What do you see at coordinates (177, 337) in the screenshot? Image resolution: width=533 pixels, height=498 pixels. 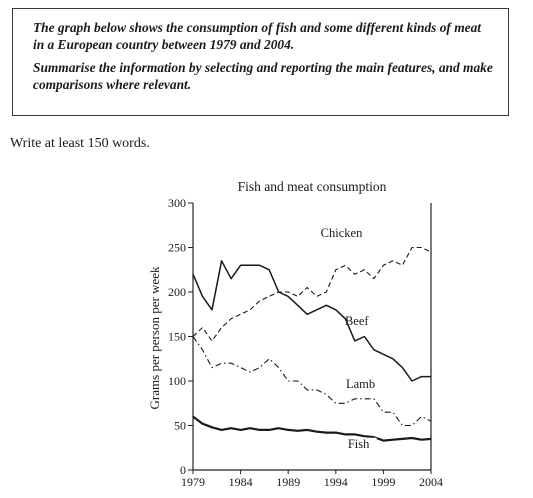 I see `y-tick-label: 150` at bounding box center [177, 337].